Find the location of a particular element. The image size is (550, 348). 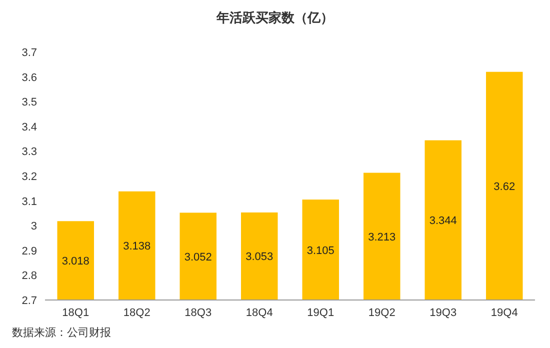

y-tick-label: 3.5 is located at coordinates (29, 102).